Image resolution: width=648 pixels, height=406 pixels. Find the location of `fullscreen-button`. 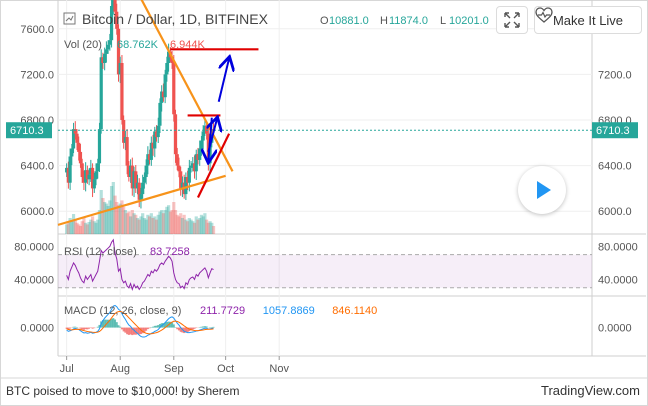

fullscreen-button is located at coordinates (512, 20).